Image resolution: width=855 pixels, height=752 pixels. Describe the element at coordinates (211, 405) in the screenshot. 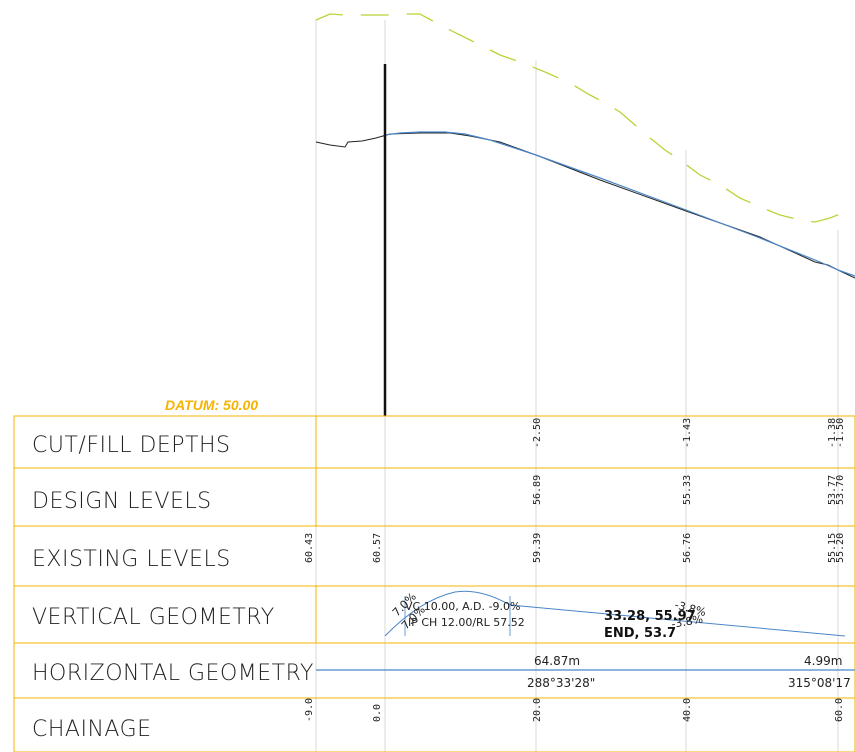

I see `datum-label: DATUM: 50.00` at that location.